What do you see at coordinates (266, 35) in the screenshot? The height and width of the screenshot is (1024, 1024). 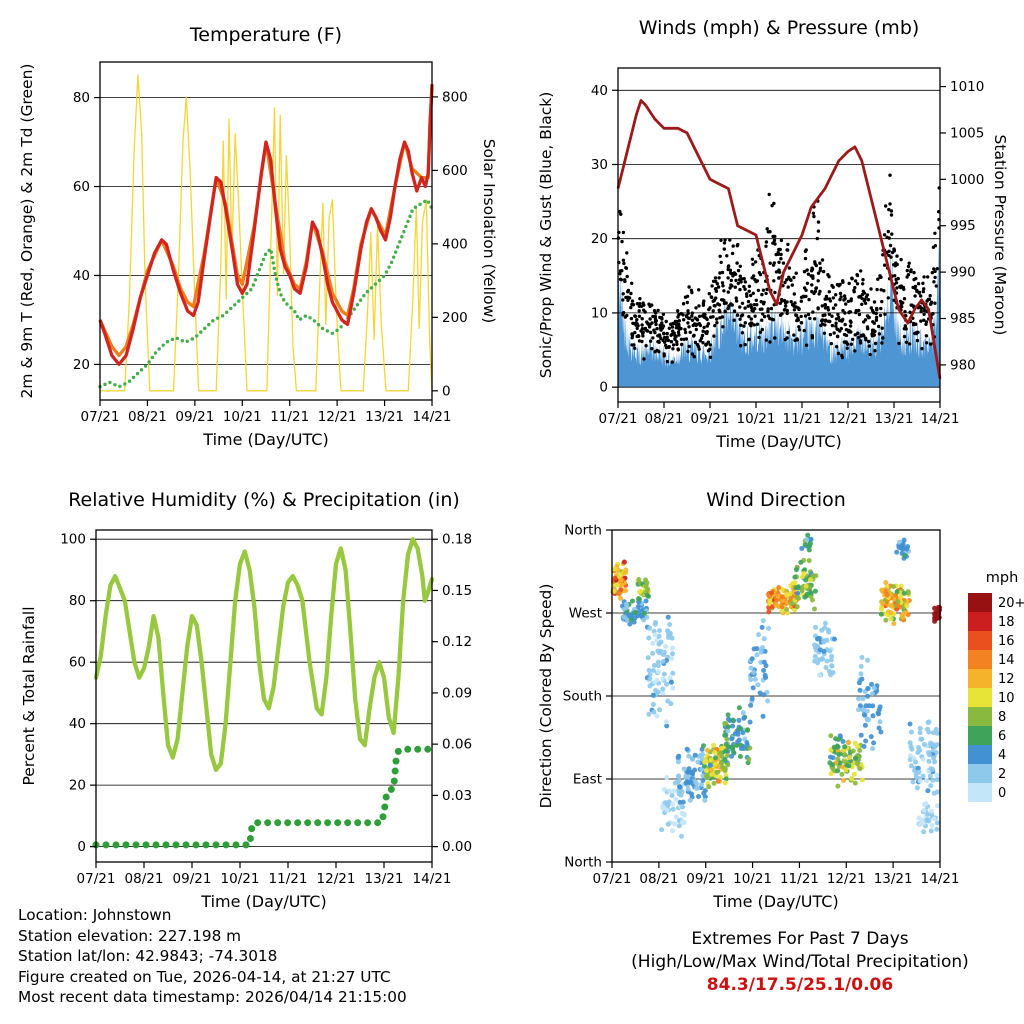 I see `temperature-title: Temperature (F)` at bounding box center [266, 35].